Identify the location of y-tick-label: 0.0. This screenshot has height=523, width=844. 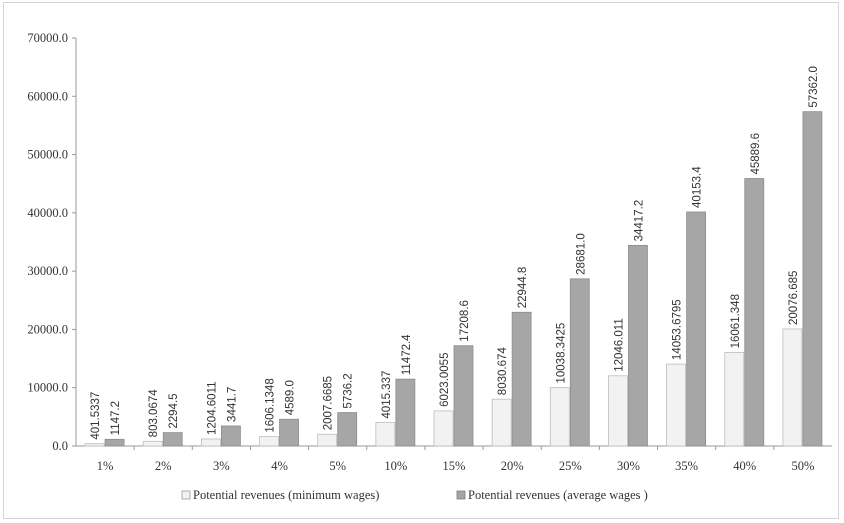
(60, 446).